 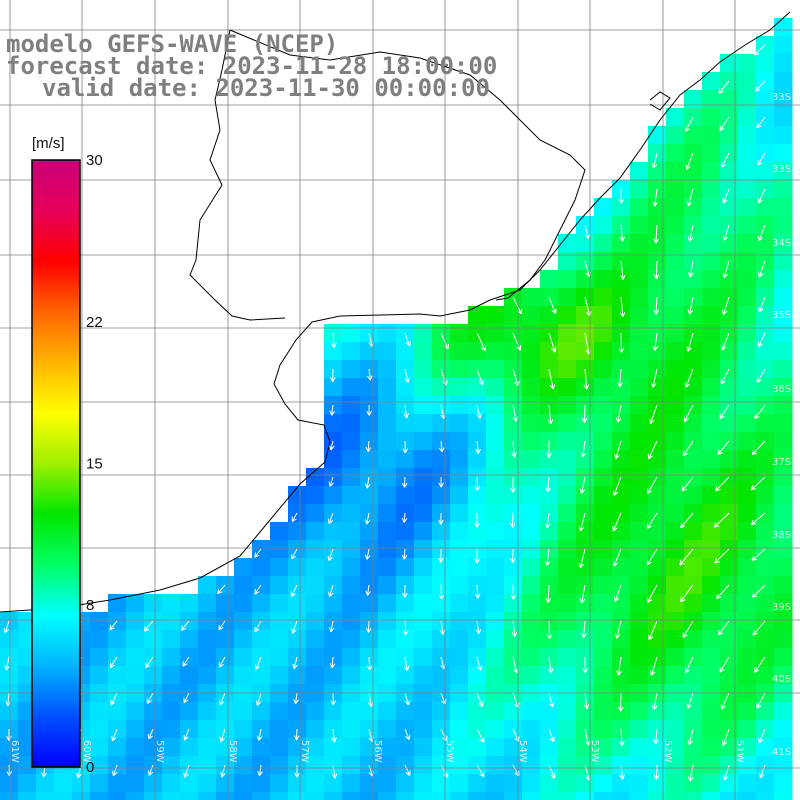 What do you see at coordinates (266, 88) in the screenshot?
I see `valid-date: valid date: 2023-11-30 00:00:00` at bounding box center [266, 88].